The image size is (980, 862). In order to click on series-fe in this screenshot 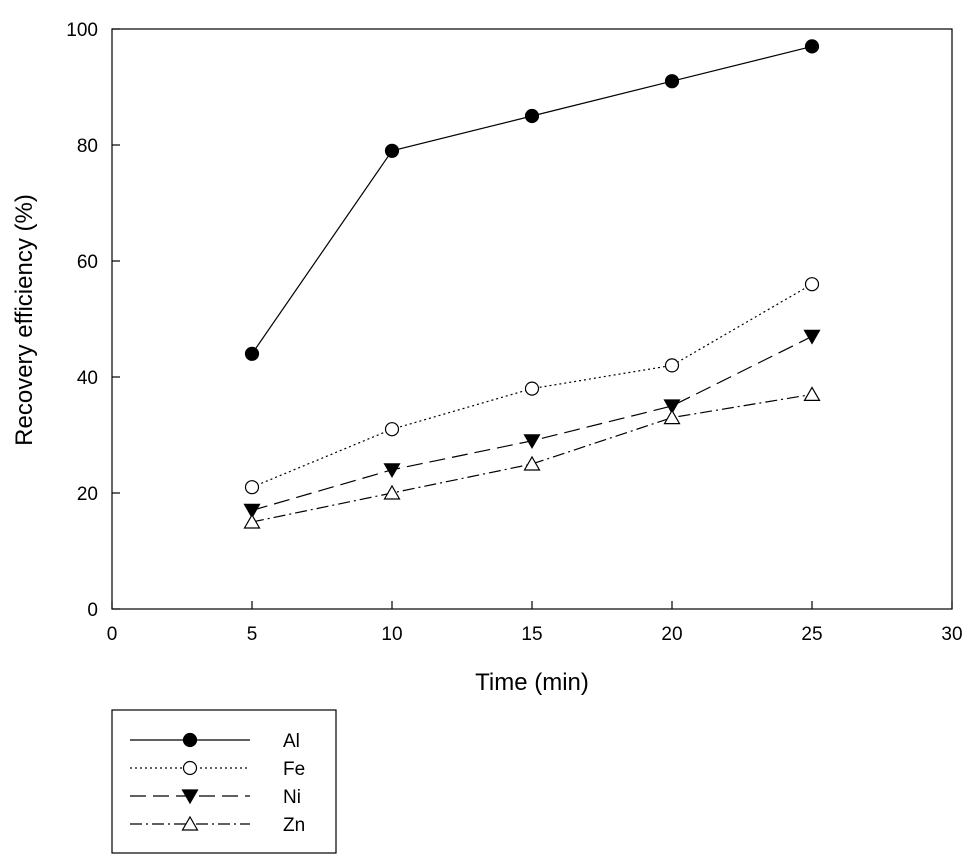, I will do `click(532, 386)`.